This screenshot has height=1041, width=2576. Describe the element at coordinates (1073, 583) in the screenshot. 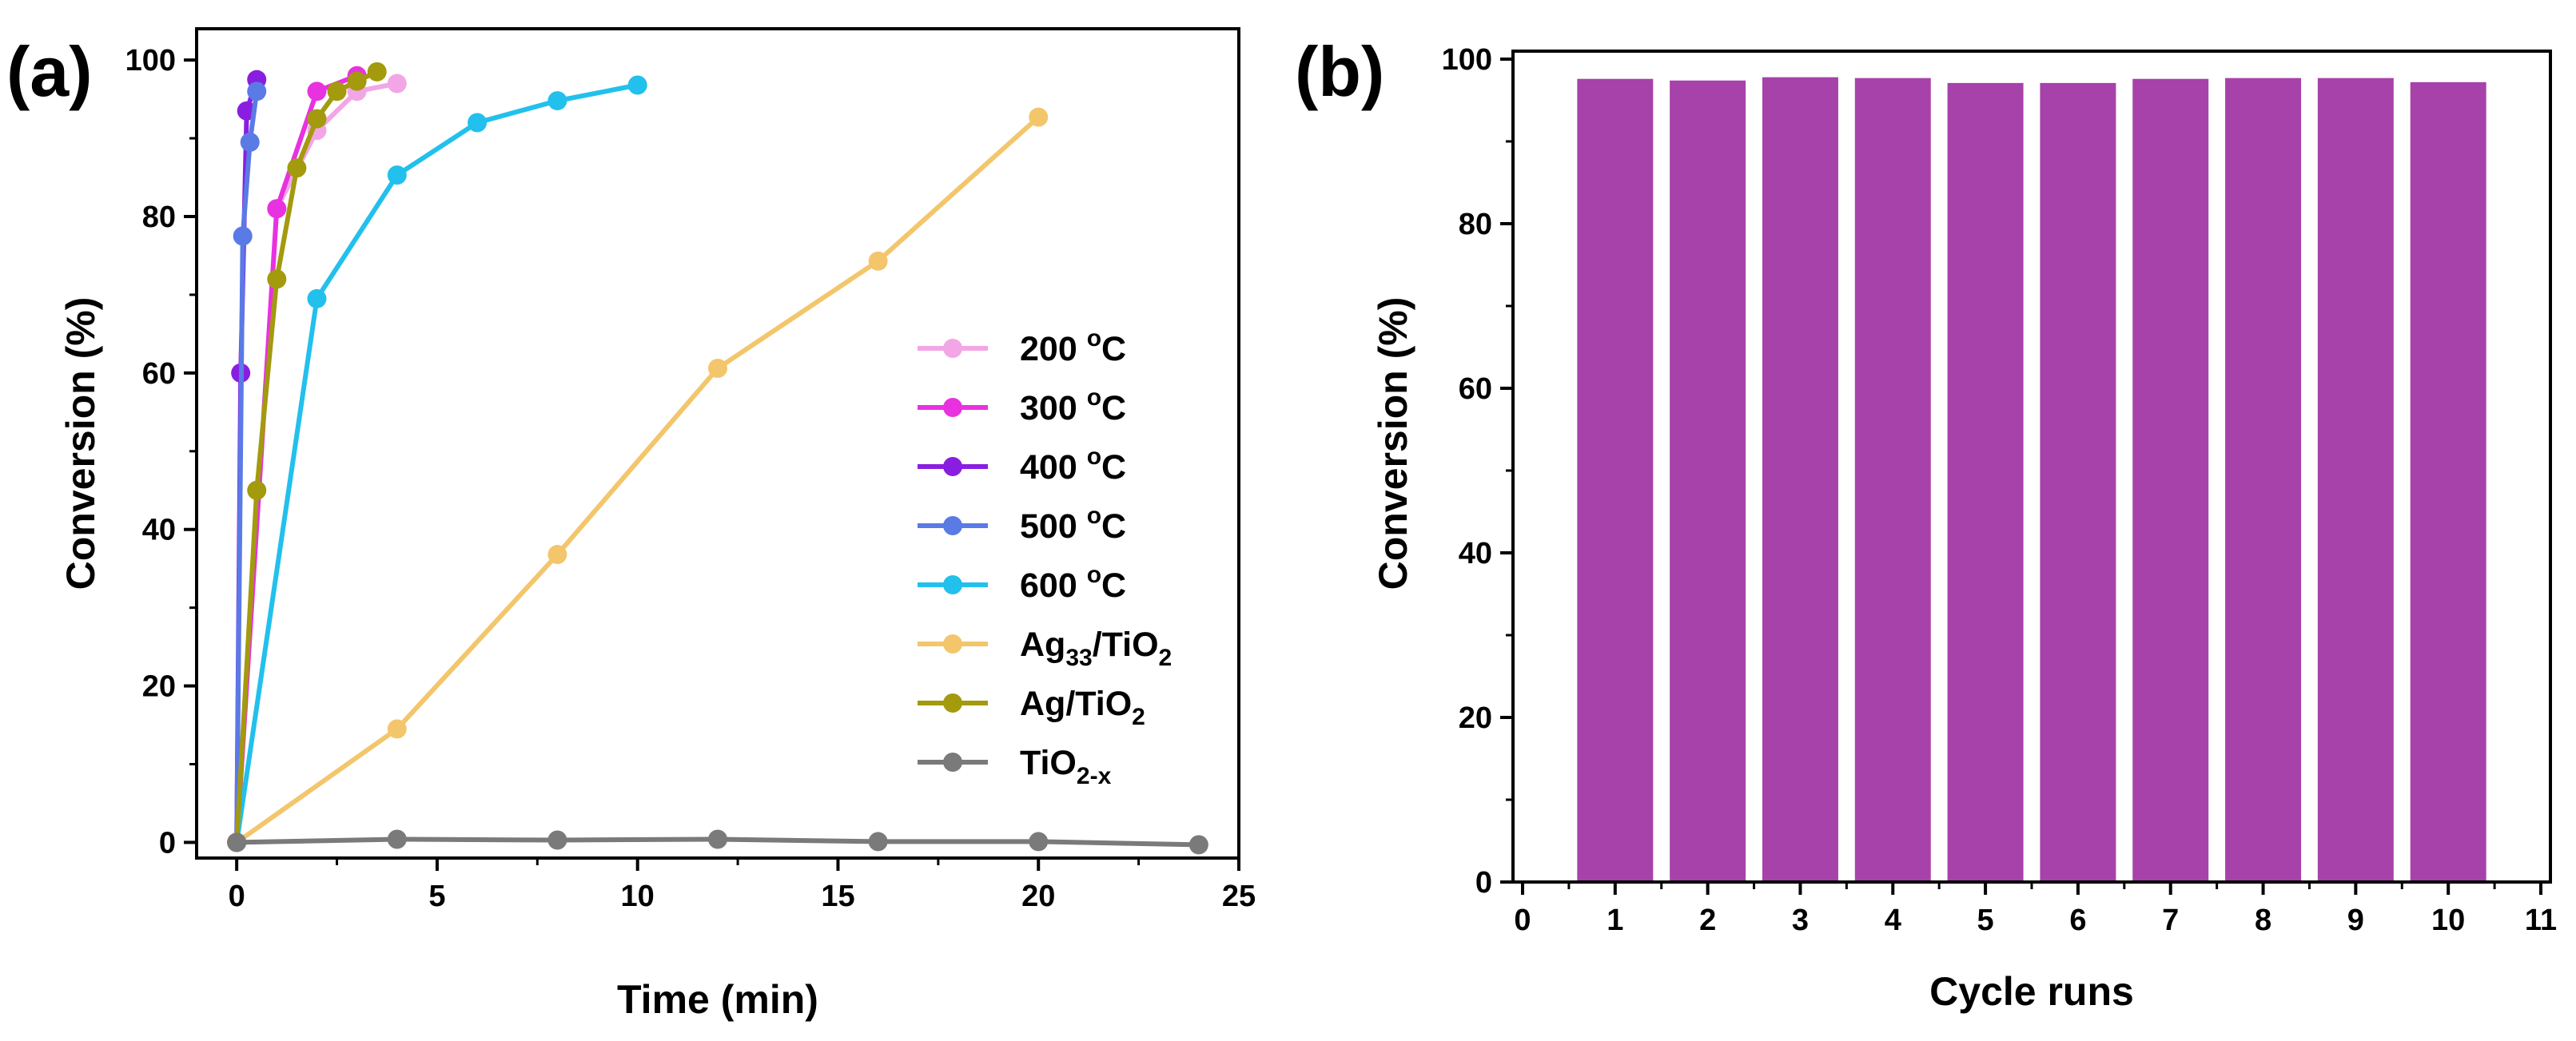

I see `legend-label: 600 oC` at that location.